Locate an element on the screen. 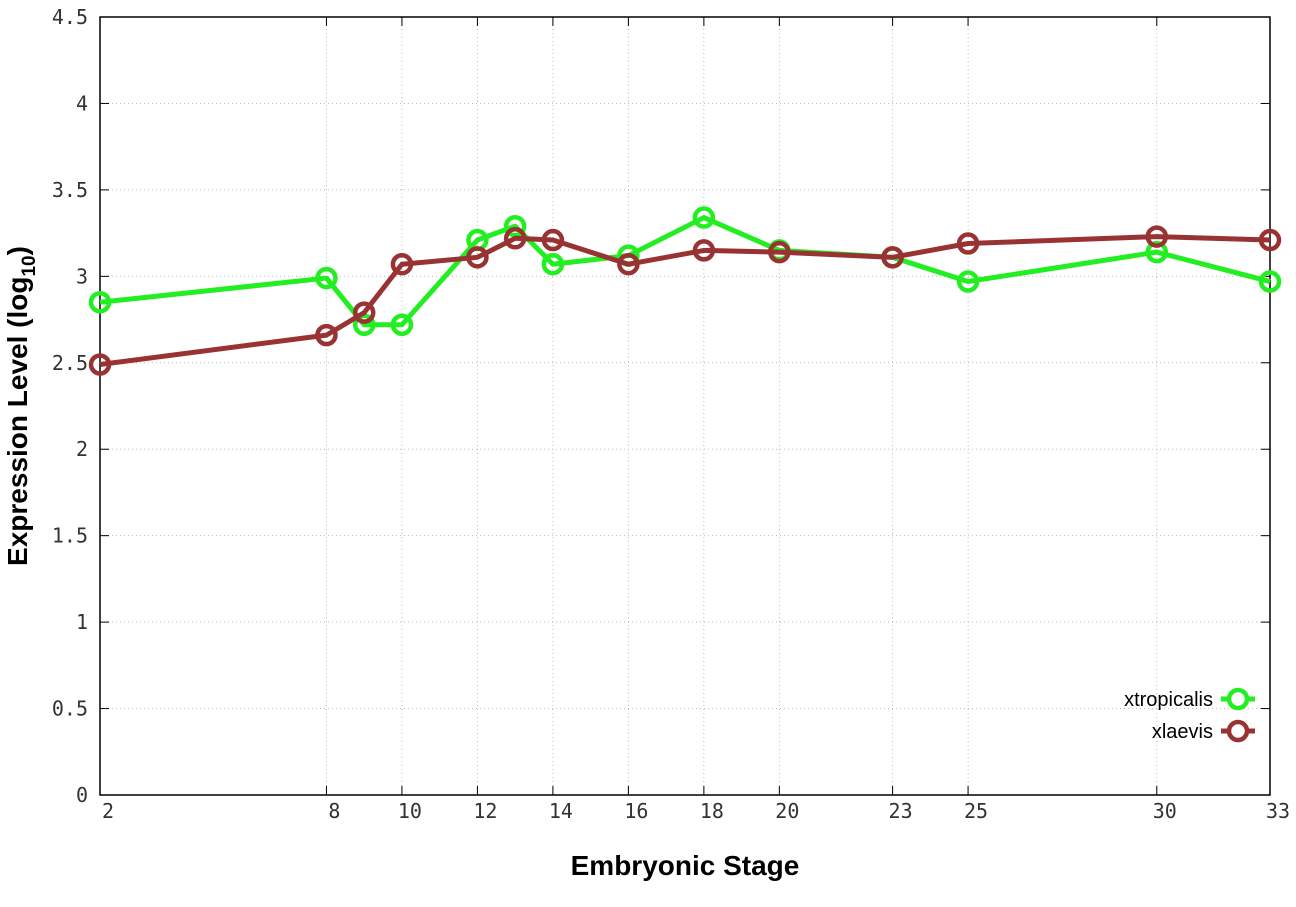  series-xtropicalis is located at coordinates (685, 271).